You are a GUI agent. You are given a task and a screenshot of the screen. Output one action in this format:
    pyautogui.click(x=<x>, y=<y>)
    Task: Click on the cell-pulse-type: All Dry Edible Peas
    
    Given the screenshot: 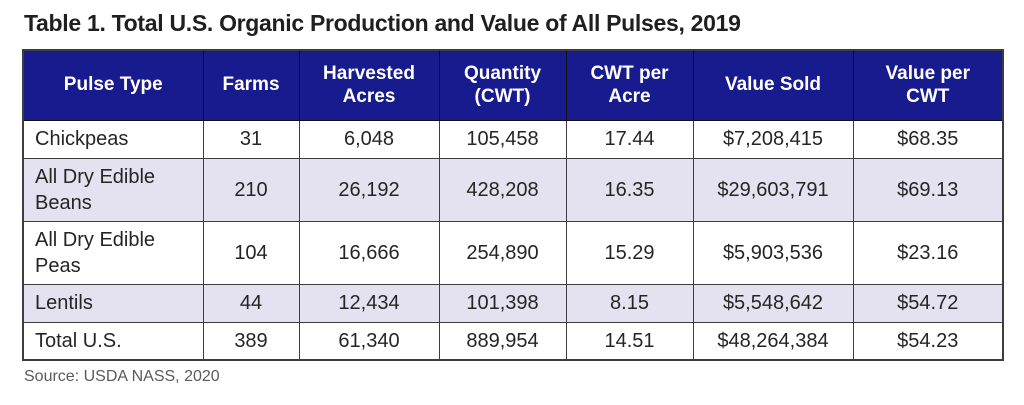 What is the action you would take?
    pyautogui.click(x=113, y=252)
    